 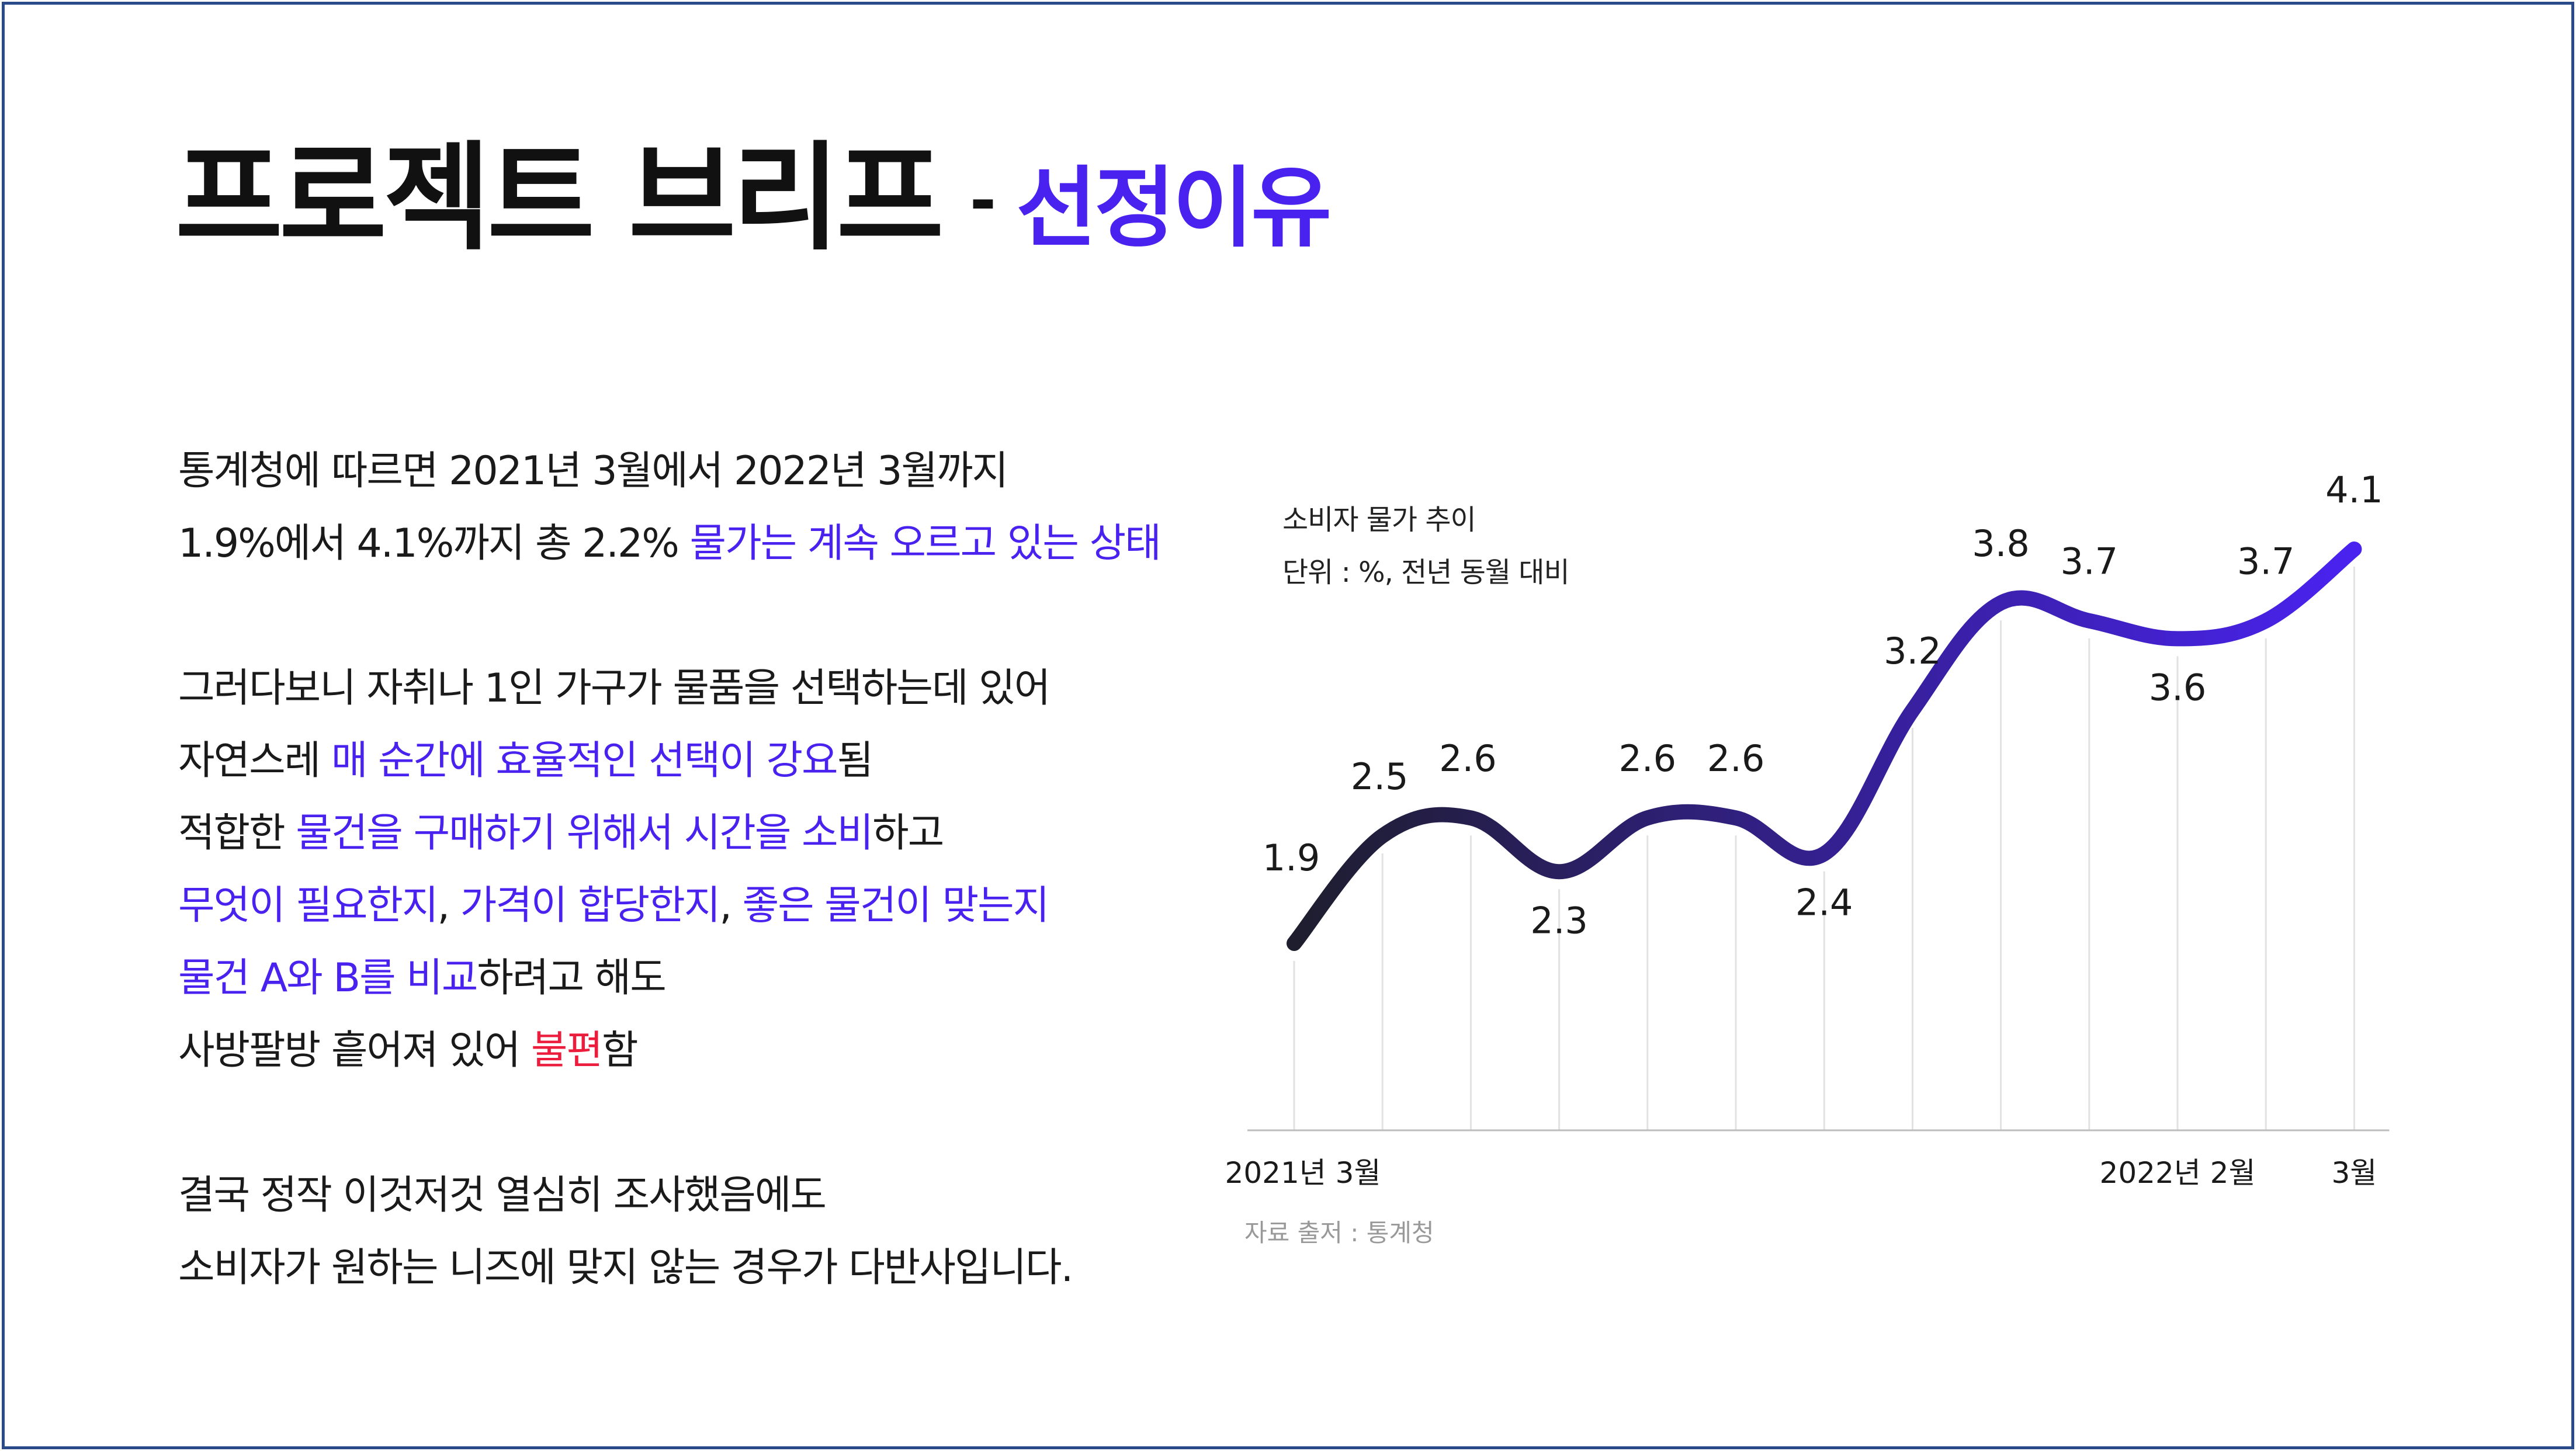 I want to click on body-text-segment: 하고, so click(x=908, y=833).